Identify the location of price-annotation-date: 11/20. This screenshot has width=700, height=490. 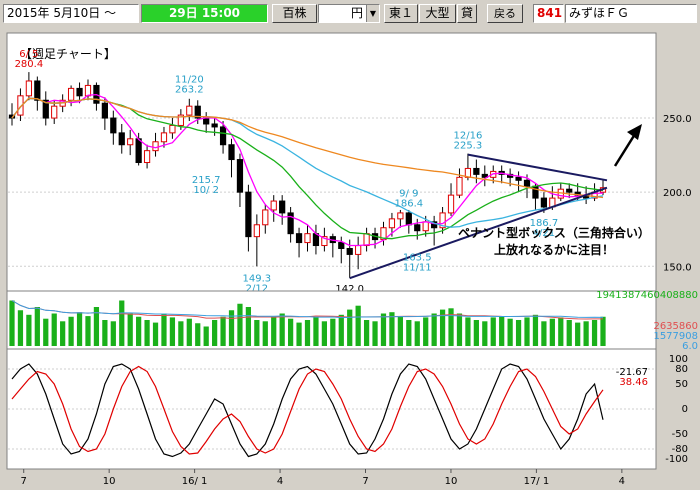
(189, 79).